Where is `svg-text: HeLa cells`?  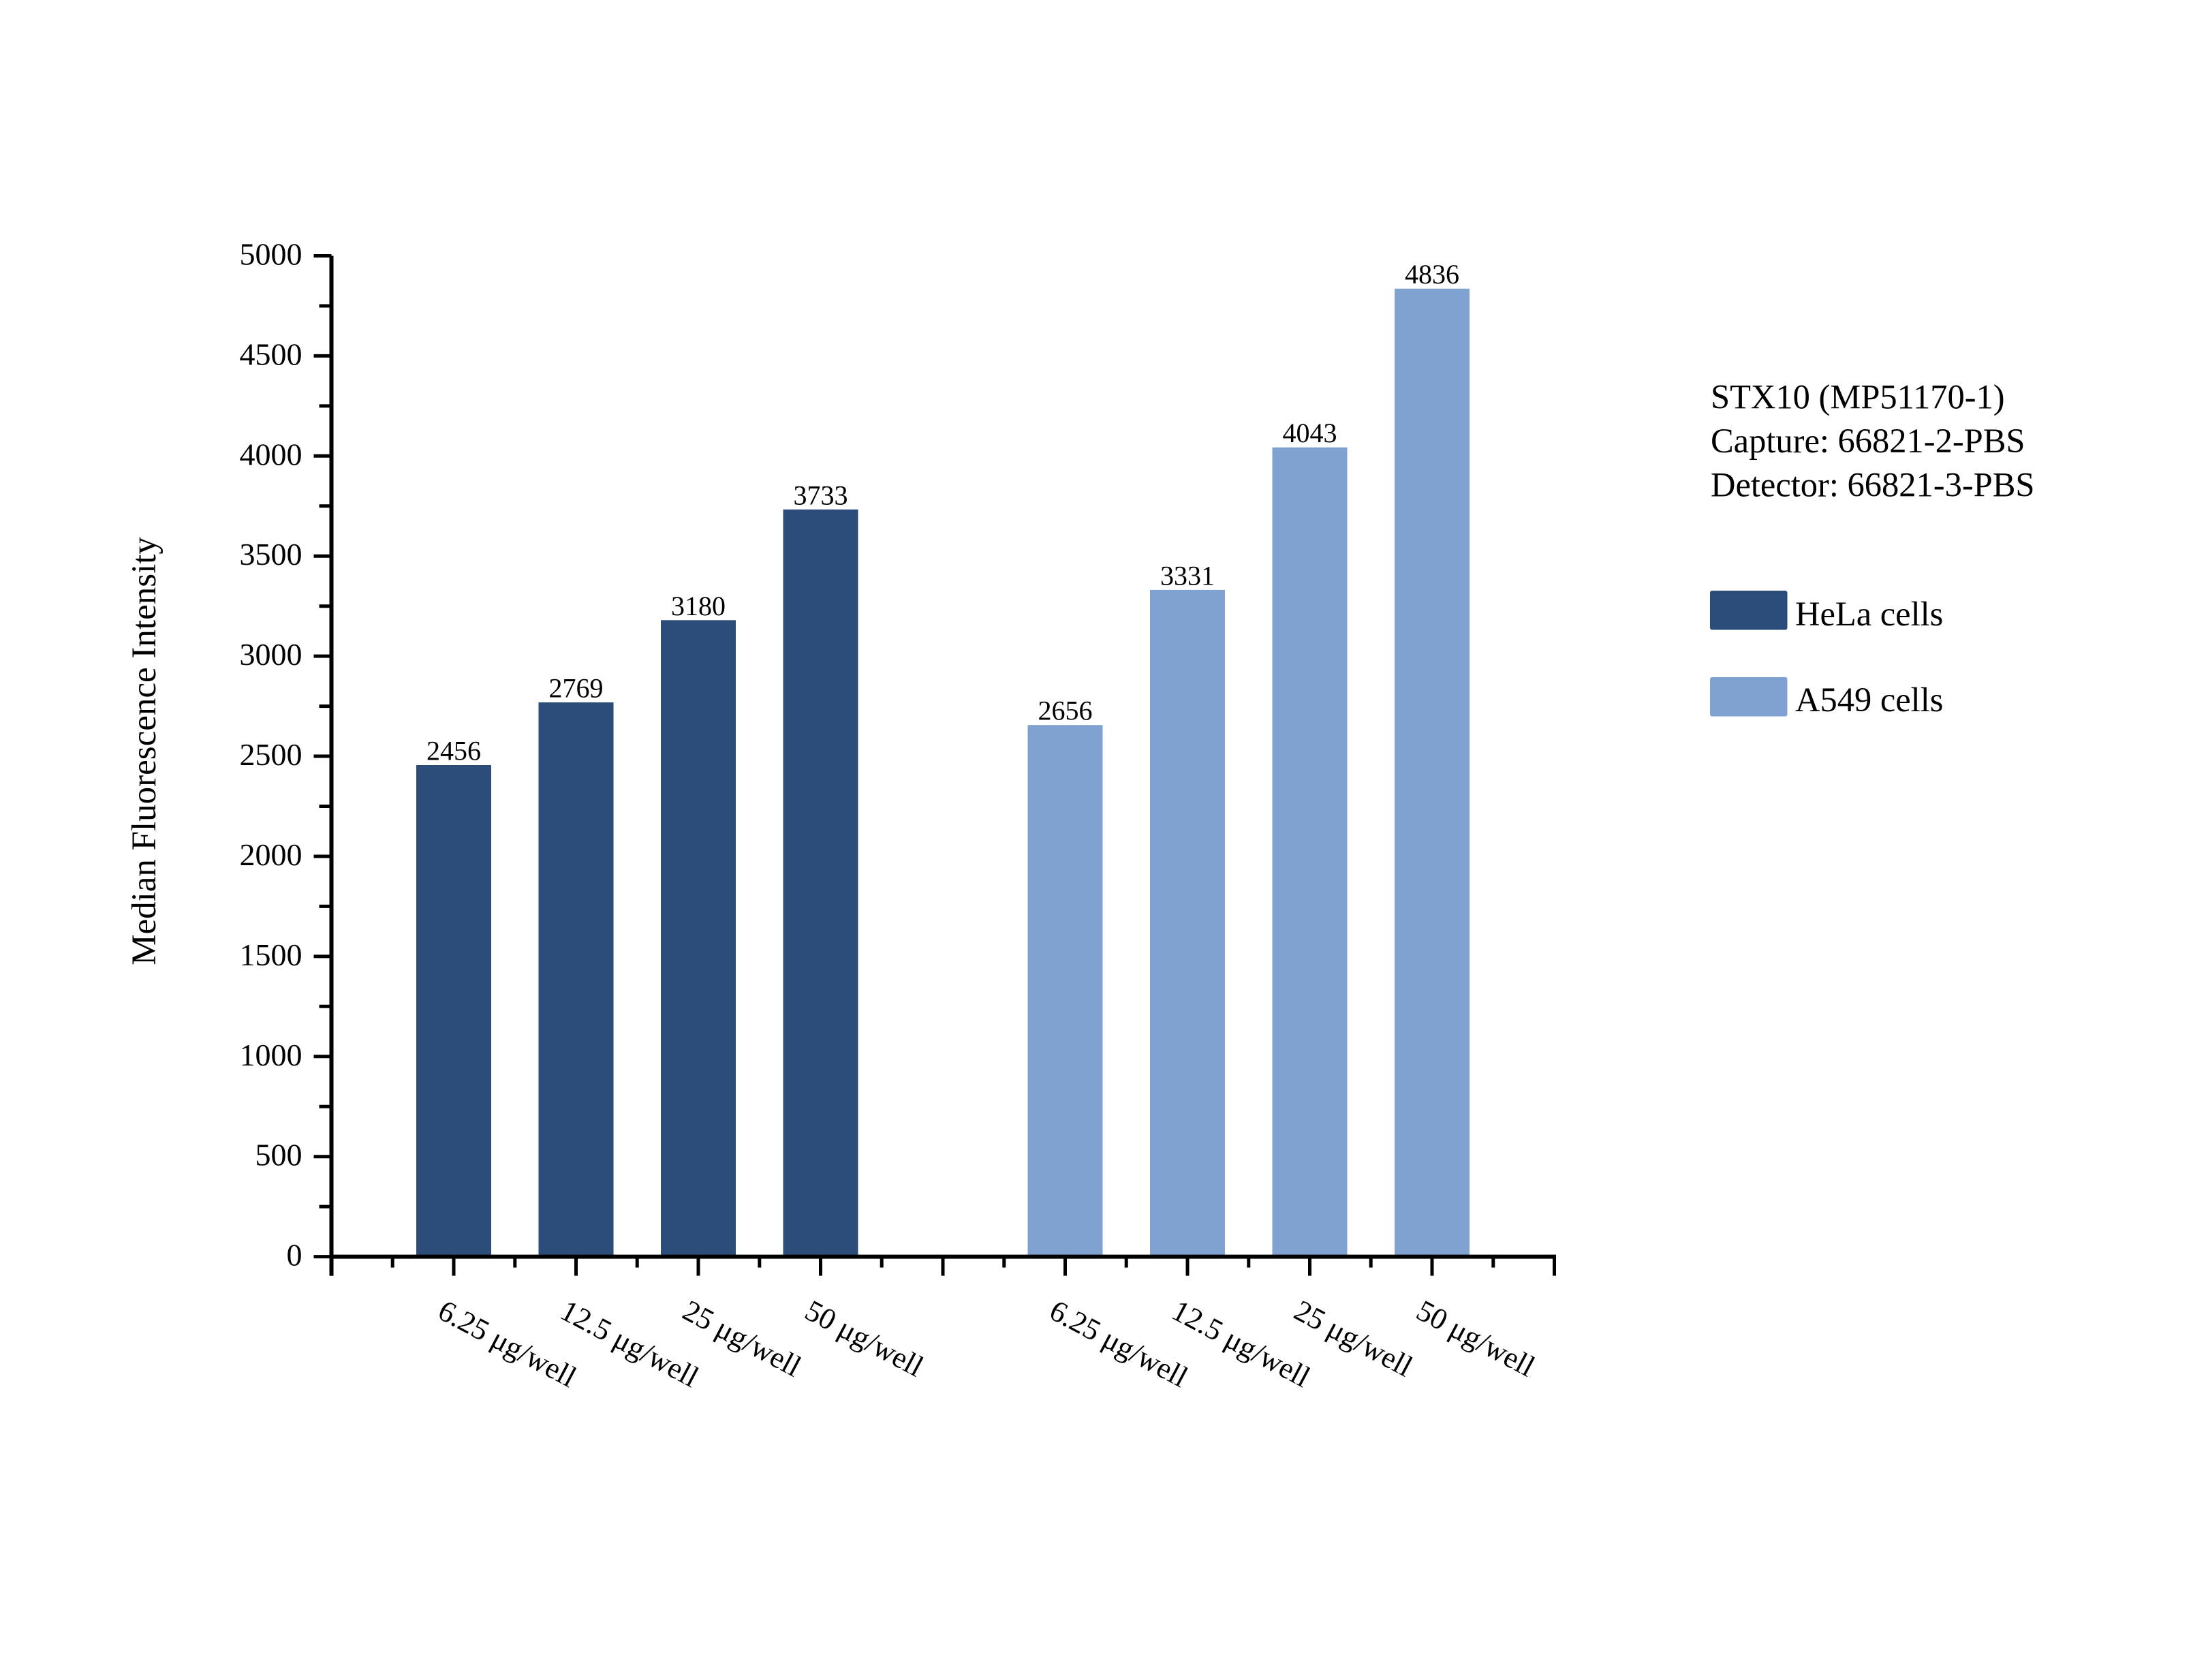 svg-text: HeLa cells is located at coordinates (1869, 614).